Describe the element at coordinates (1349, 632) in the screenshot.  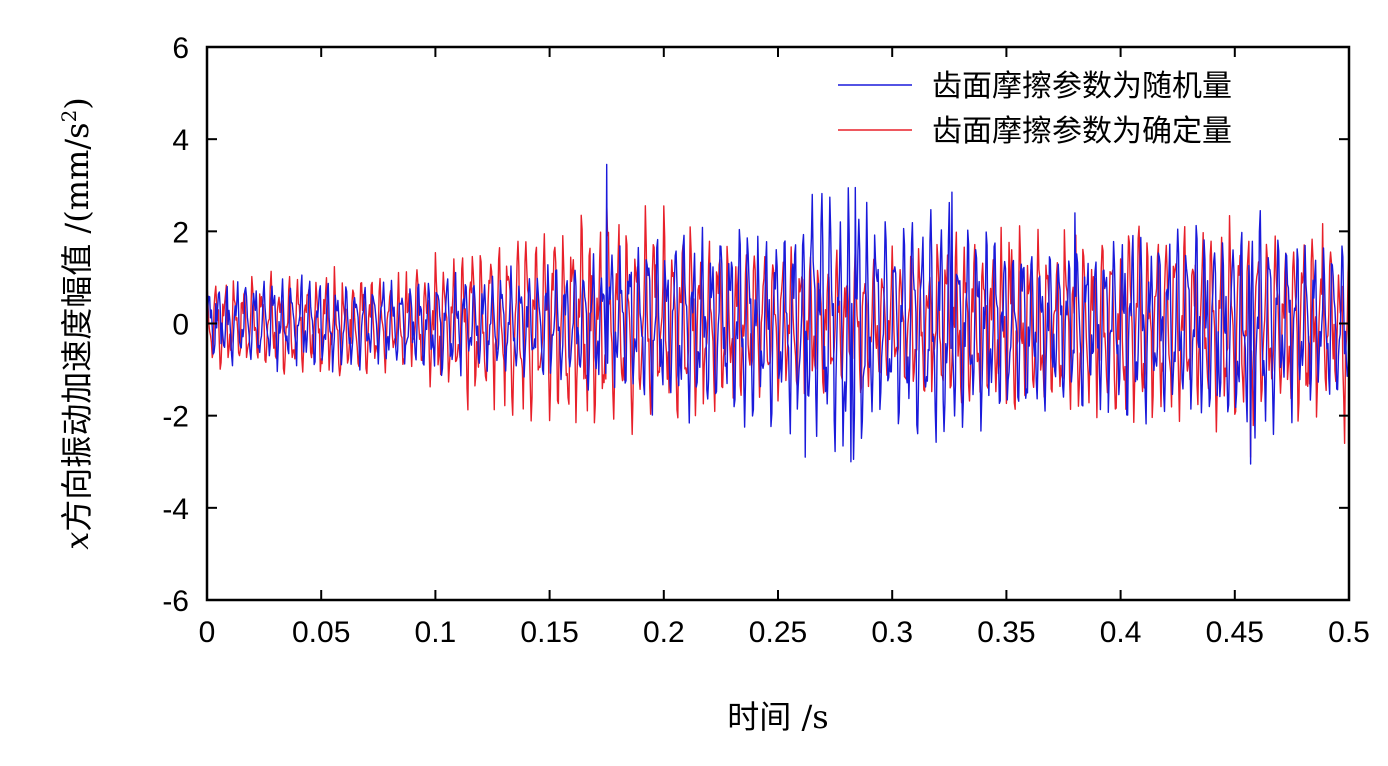
I see `x-tick-label: 0.5` at that location.